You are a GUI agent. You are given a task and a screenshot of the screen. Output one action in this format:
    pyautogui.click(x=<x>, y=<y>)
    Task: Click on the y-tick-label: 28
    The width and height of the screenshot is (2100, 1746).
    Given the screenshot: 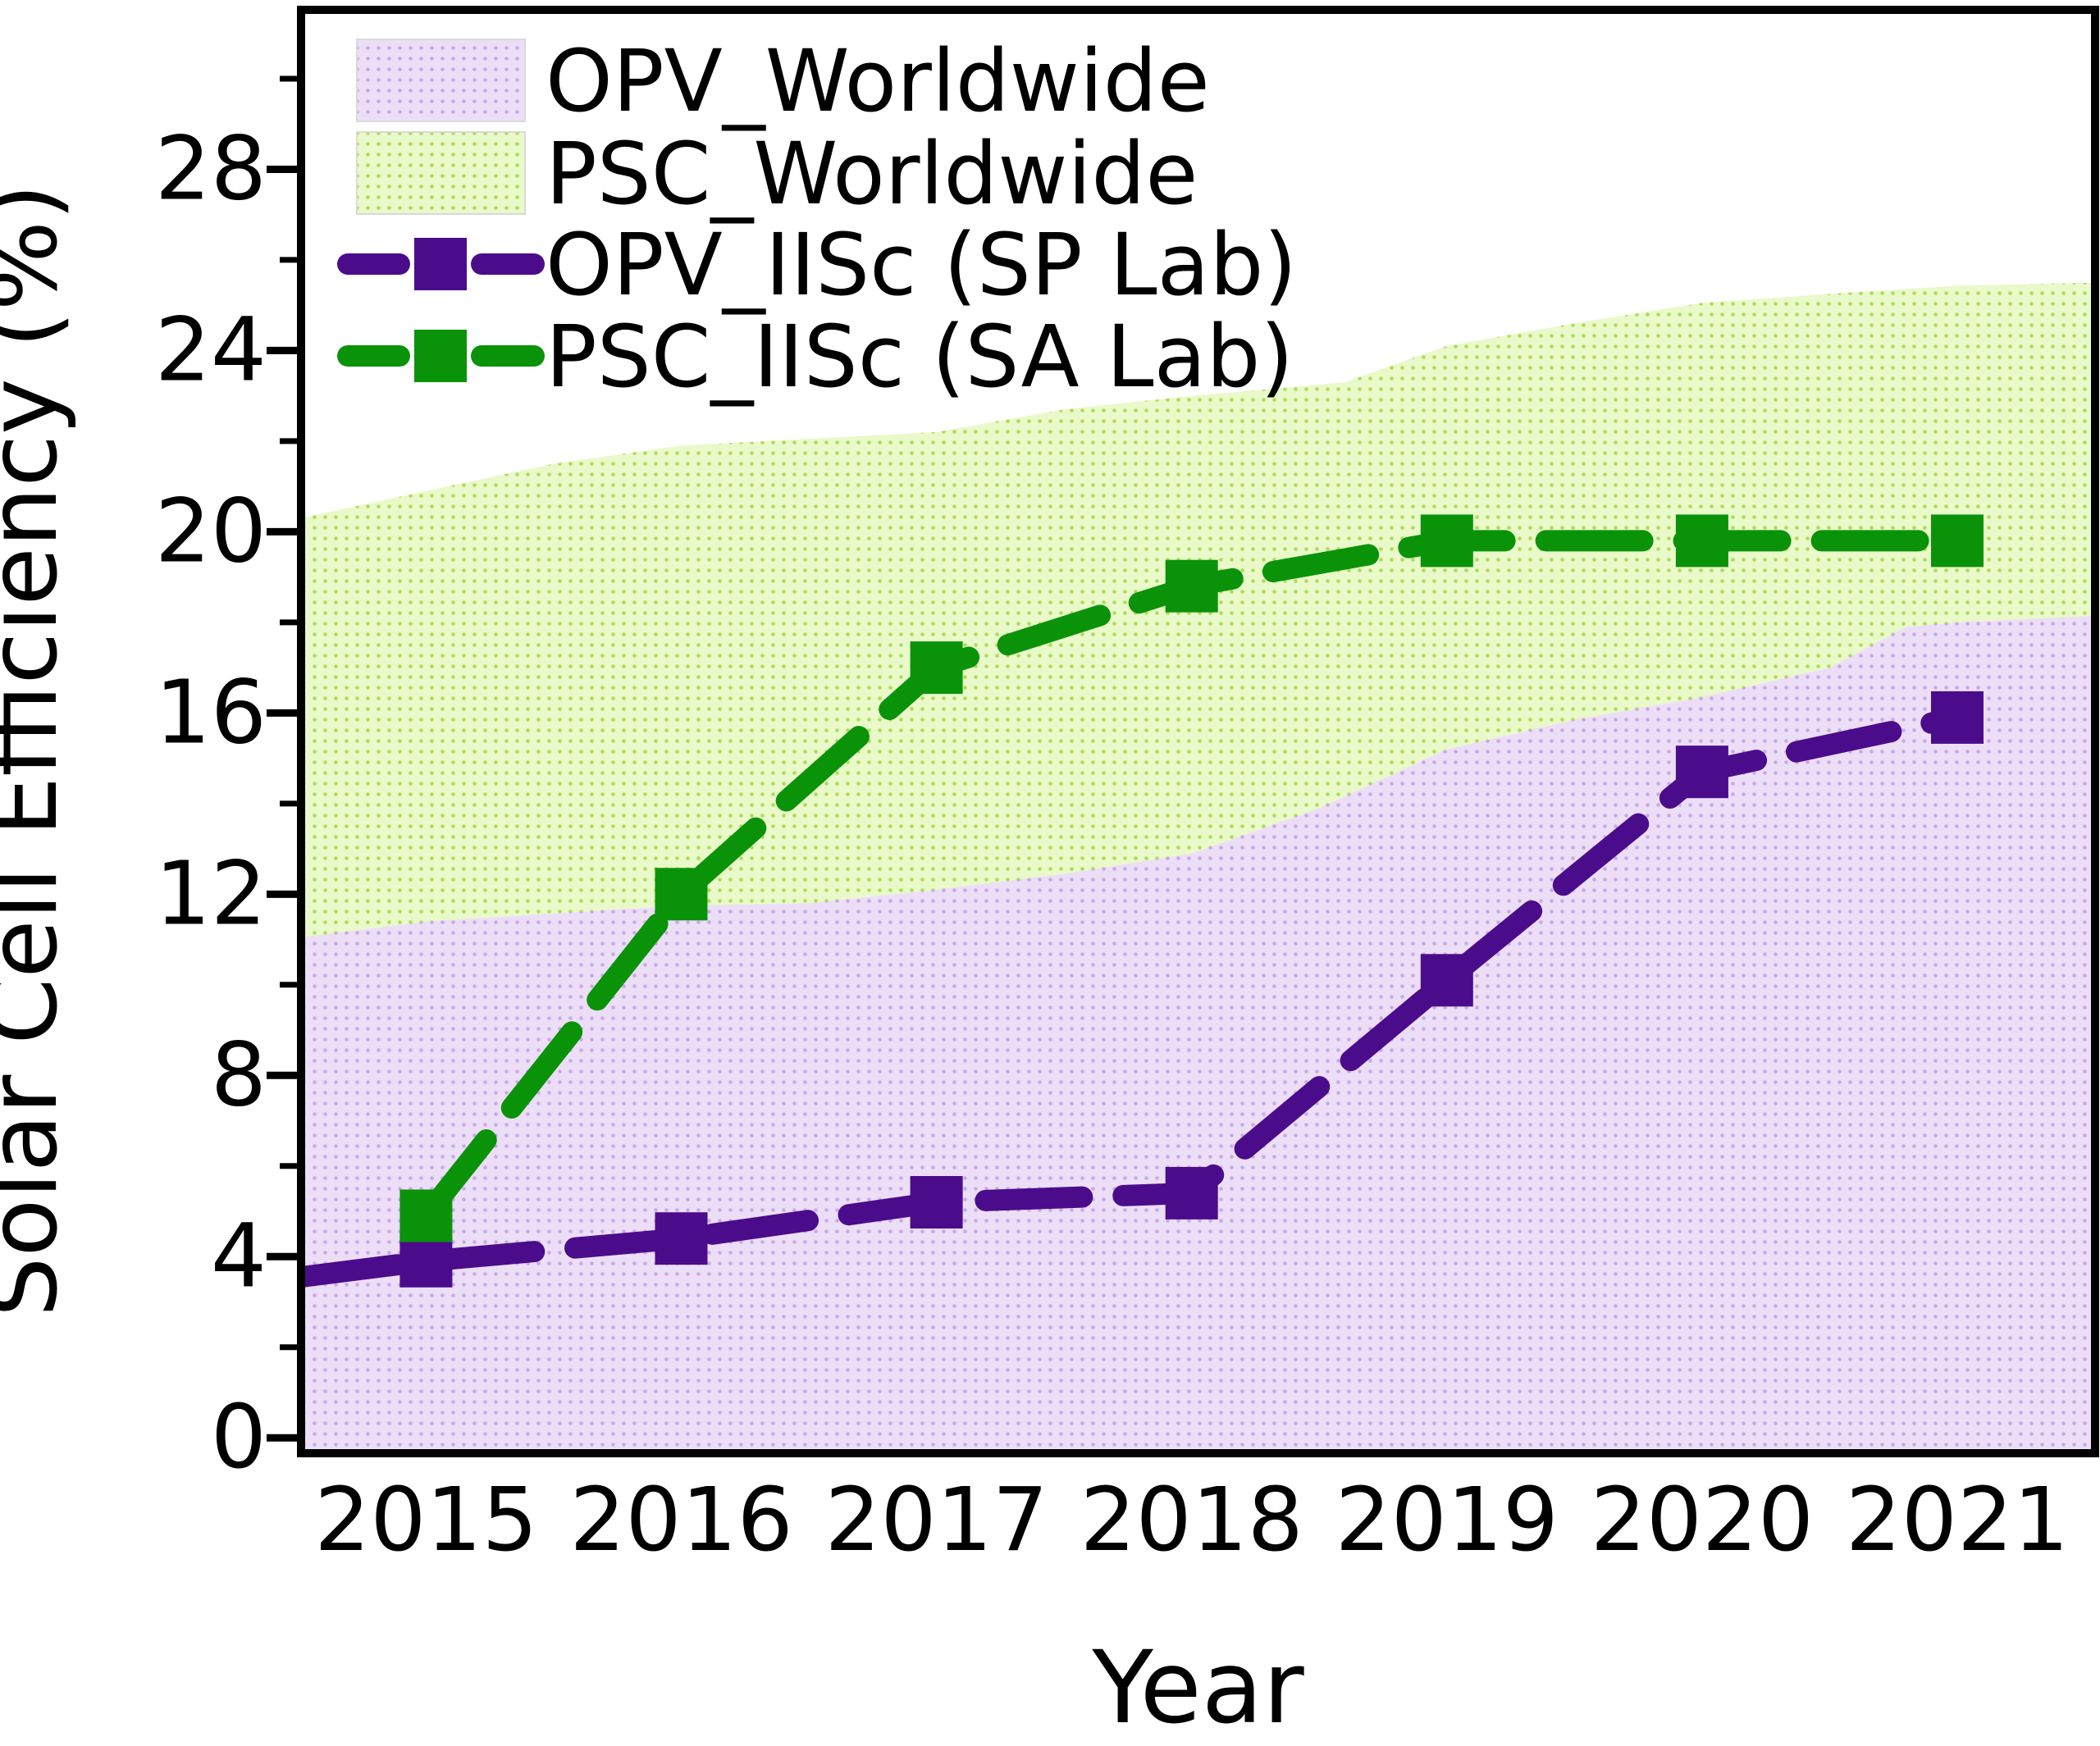 What is the action you would take?
    pyautogui.click(x=211, y=169)
    